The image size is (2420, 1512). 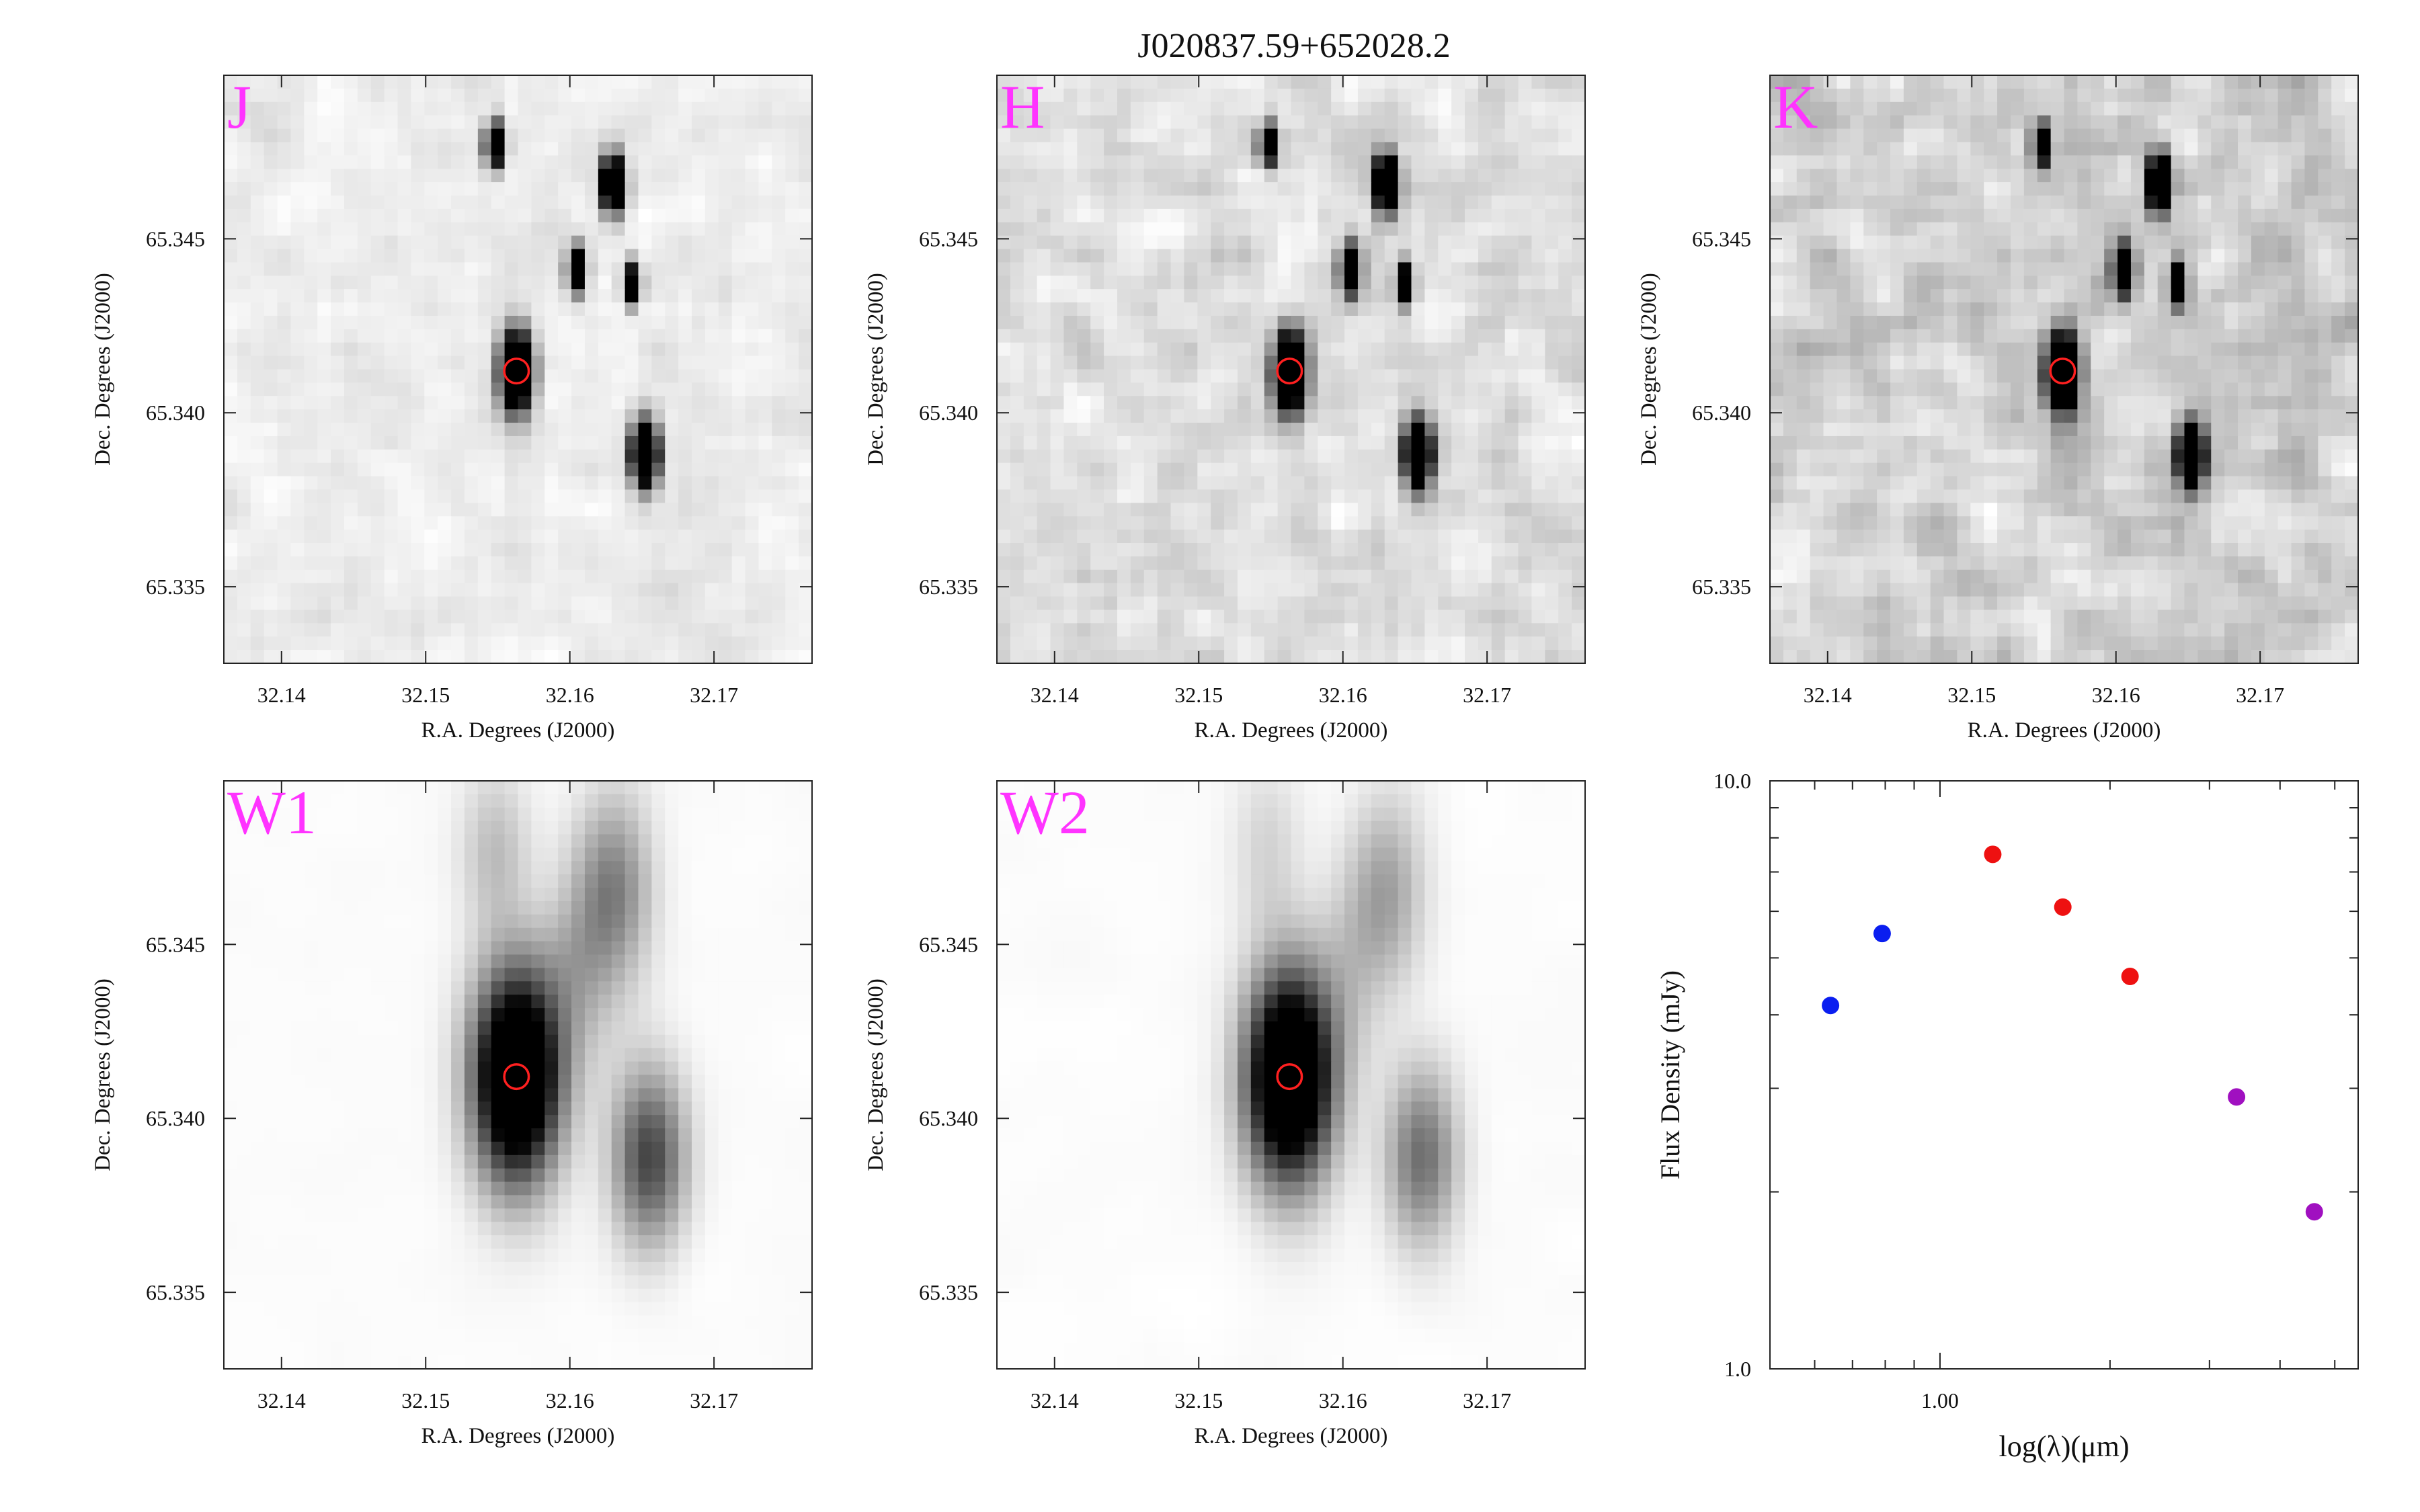 I want to click on sed-plot: 1.00 1.0 10.0 log(λ)(μm) Flux Density (mJy), so click(x=2007, y=1116).